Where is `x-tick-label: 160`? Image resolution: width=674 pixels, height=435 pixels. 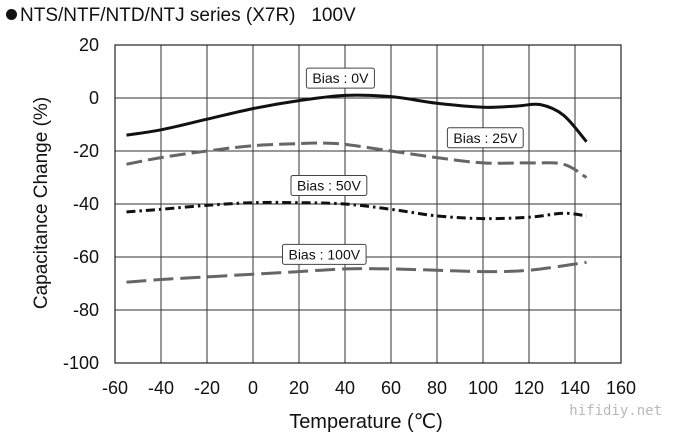 x-tick-label: 160 is located at coordinates (621, 388).